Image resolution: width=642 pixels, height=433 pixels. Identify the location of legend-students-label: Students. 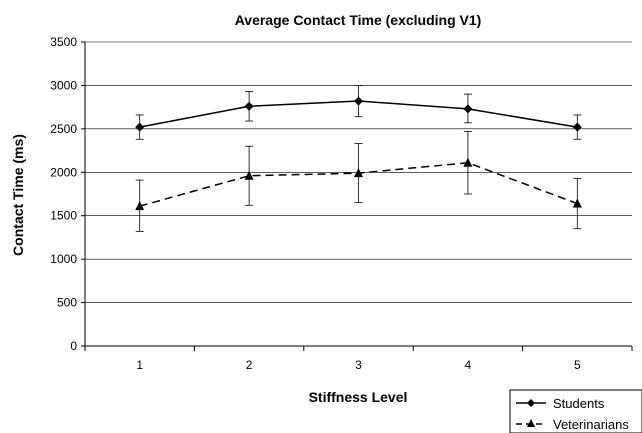
(579, 403).